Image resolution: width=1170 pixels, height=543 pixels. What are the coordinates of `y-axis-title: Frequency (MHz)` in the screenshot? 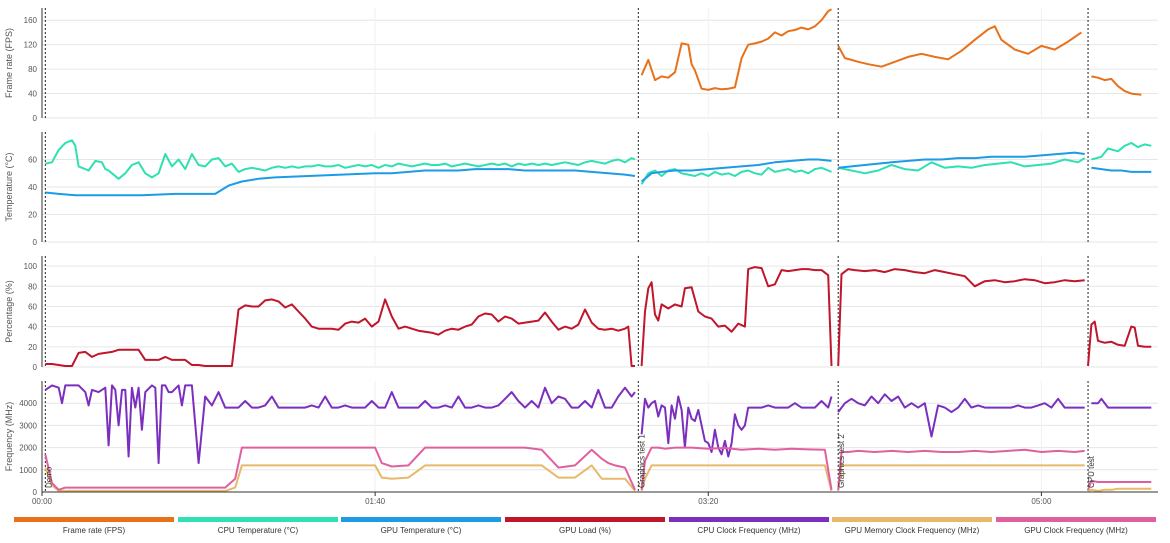 It's located at (9, 437).